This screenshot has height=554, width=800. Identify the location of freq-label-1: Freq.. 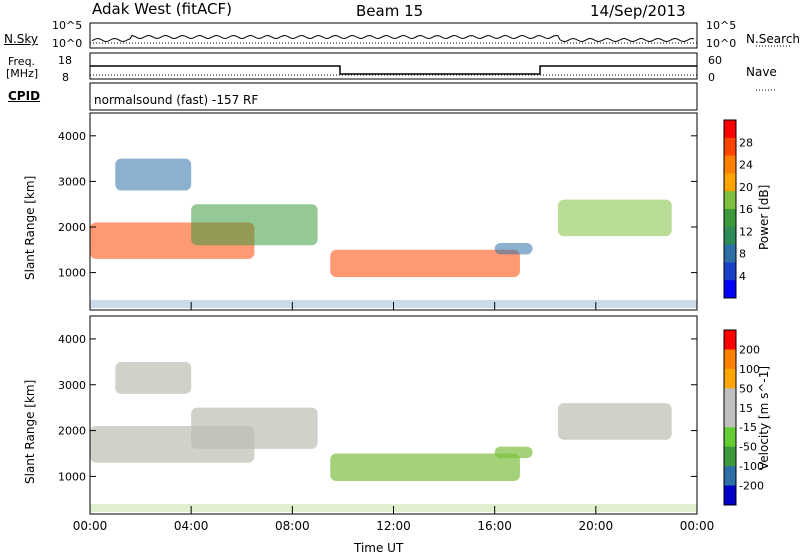
(22, 61).